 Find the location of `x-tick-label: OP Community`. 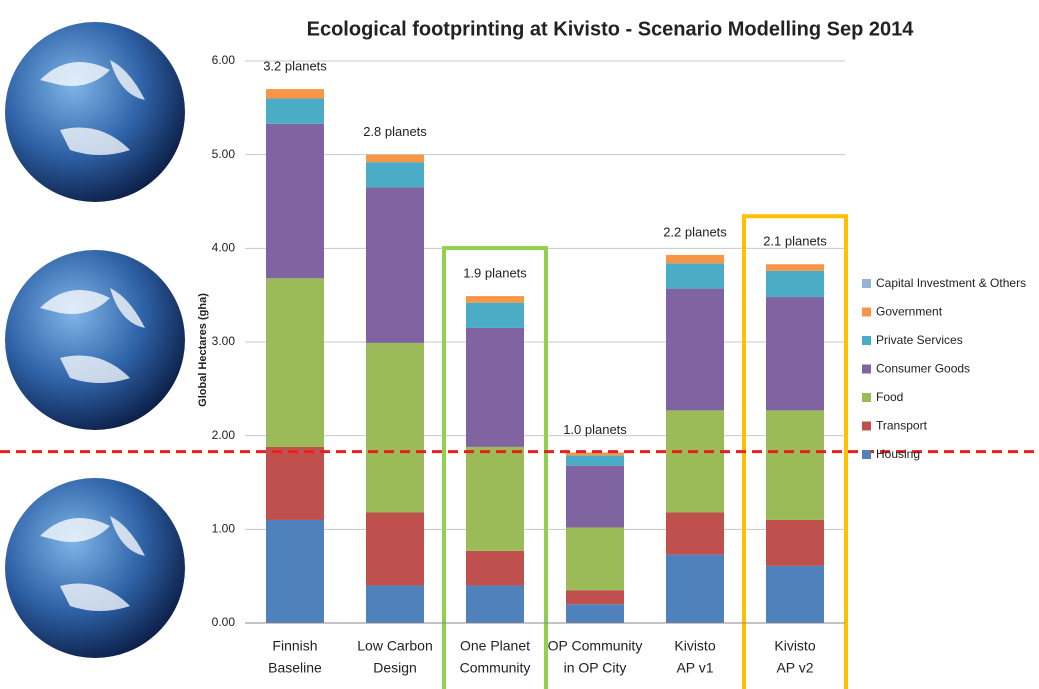

x-tick-label: OP Community is located at coordinates (595, 646).